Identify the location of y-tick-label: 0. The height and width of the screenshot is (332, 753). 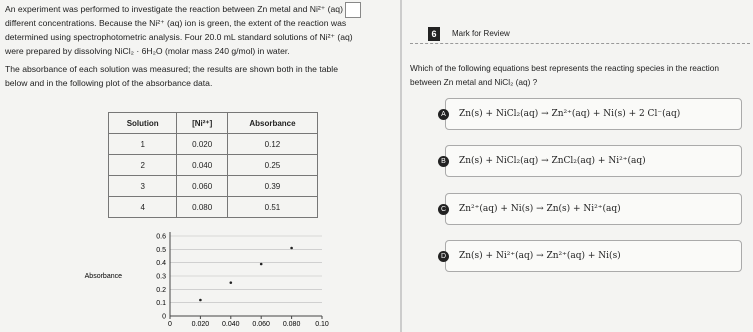
(164, 317).